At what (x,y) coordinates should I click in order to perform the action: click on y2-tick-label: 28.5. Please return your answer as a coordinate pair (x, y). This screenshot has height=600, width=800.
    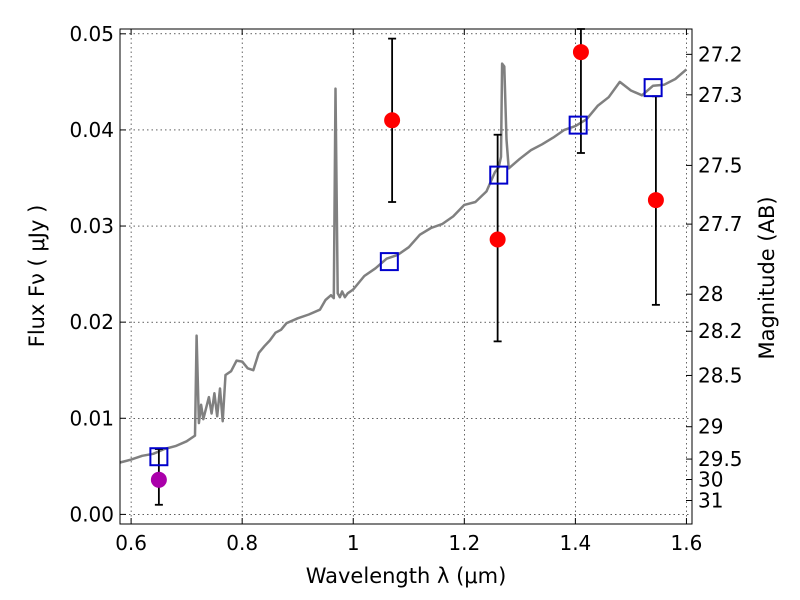
    Looking at the image, I should click on (720, 375).